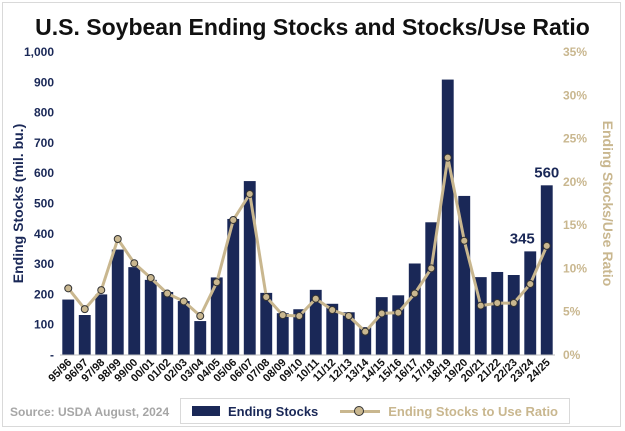 The height and width of the screenshot is (431, 625). What do you see at coordinates (44, 234) in the screenshot?
I see `left-tick-label: 400` at bounding box center [44, 234].